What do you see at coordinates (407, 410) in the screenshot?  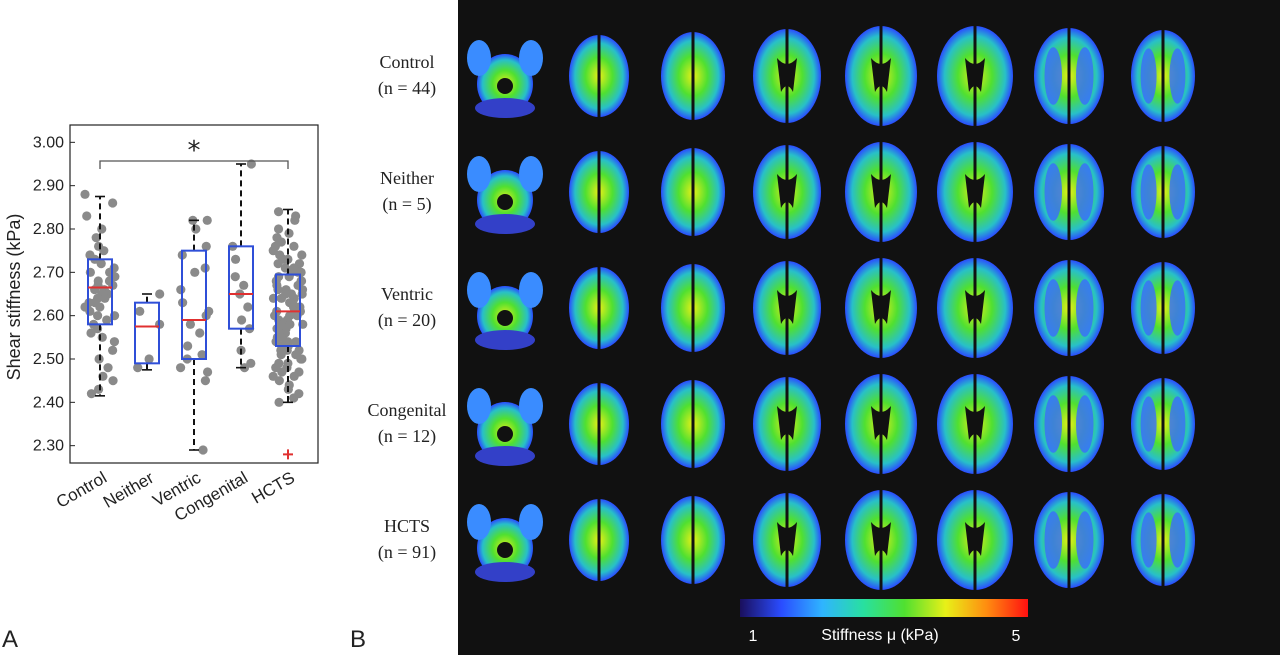 I see `row-label: Congenital` at bounding box center [407, 410].